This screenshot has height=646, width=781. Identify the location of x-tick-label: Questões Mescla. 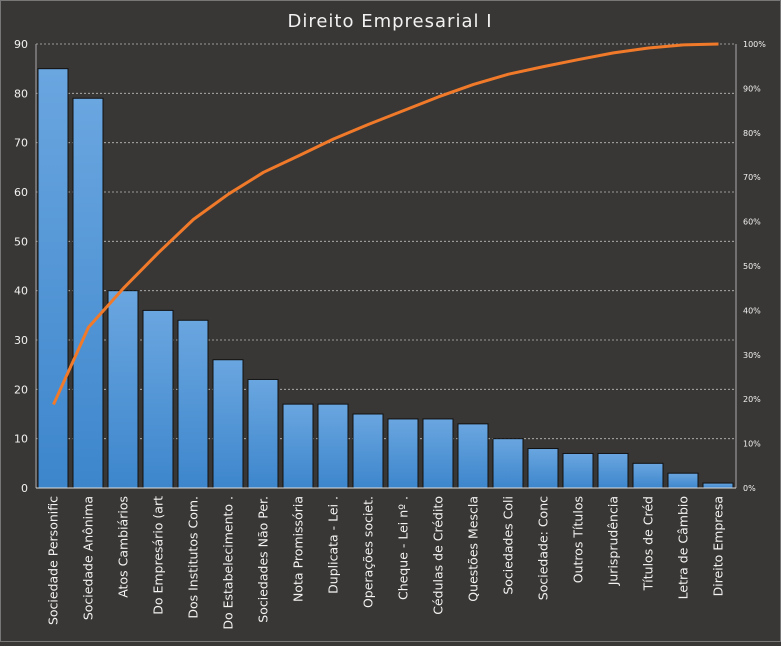
(473, 549).